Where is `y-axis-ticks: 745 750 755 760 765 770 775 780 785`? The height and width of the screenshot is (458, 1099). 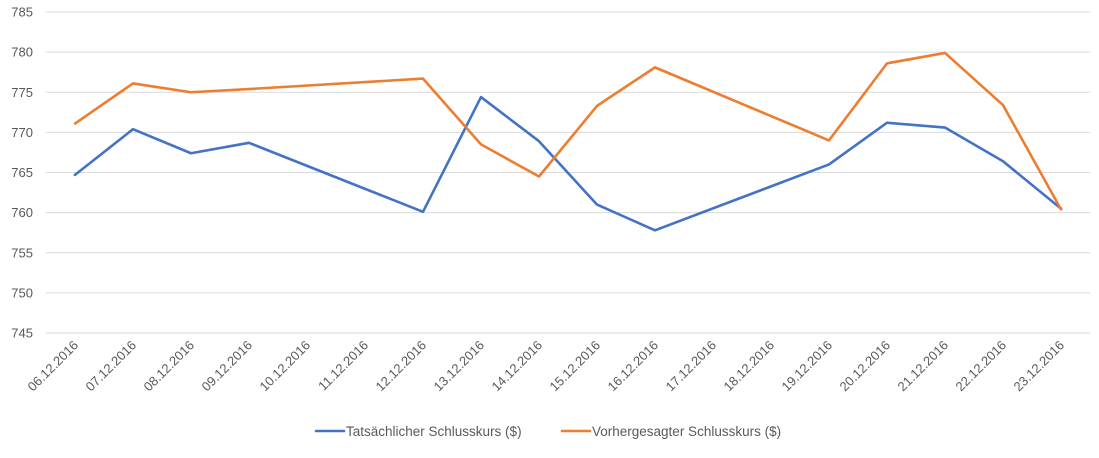 y-axis-ticks: 745 750 755 760 765 770 775 780 785 is located at coordinates (22, 173).